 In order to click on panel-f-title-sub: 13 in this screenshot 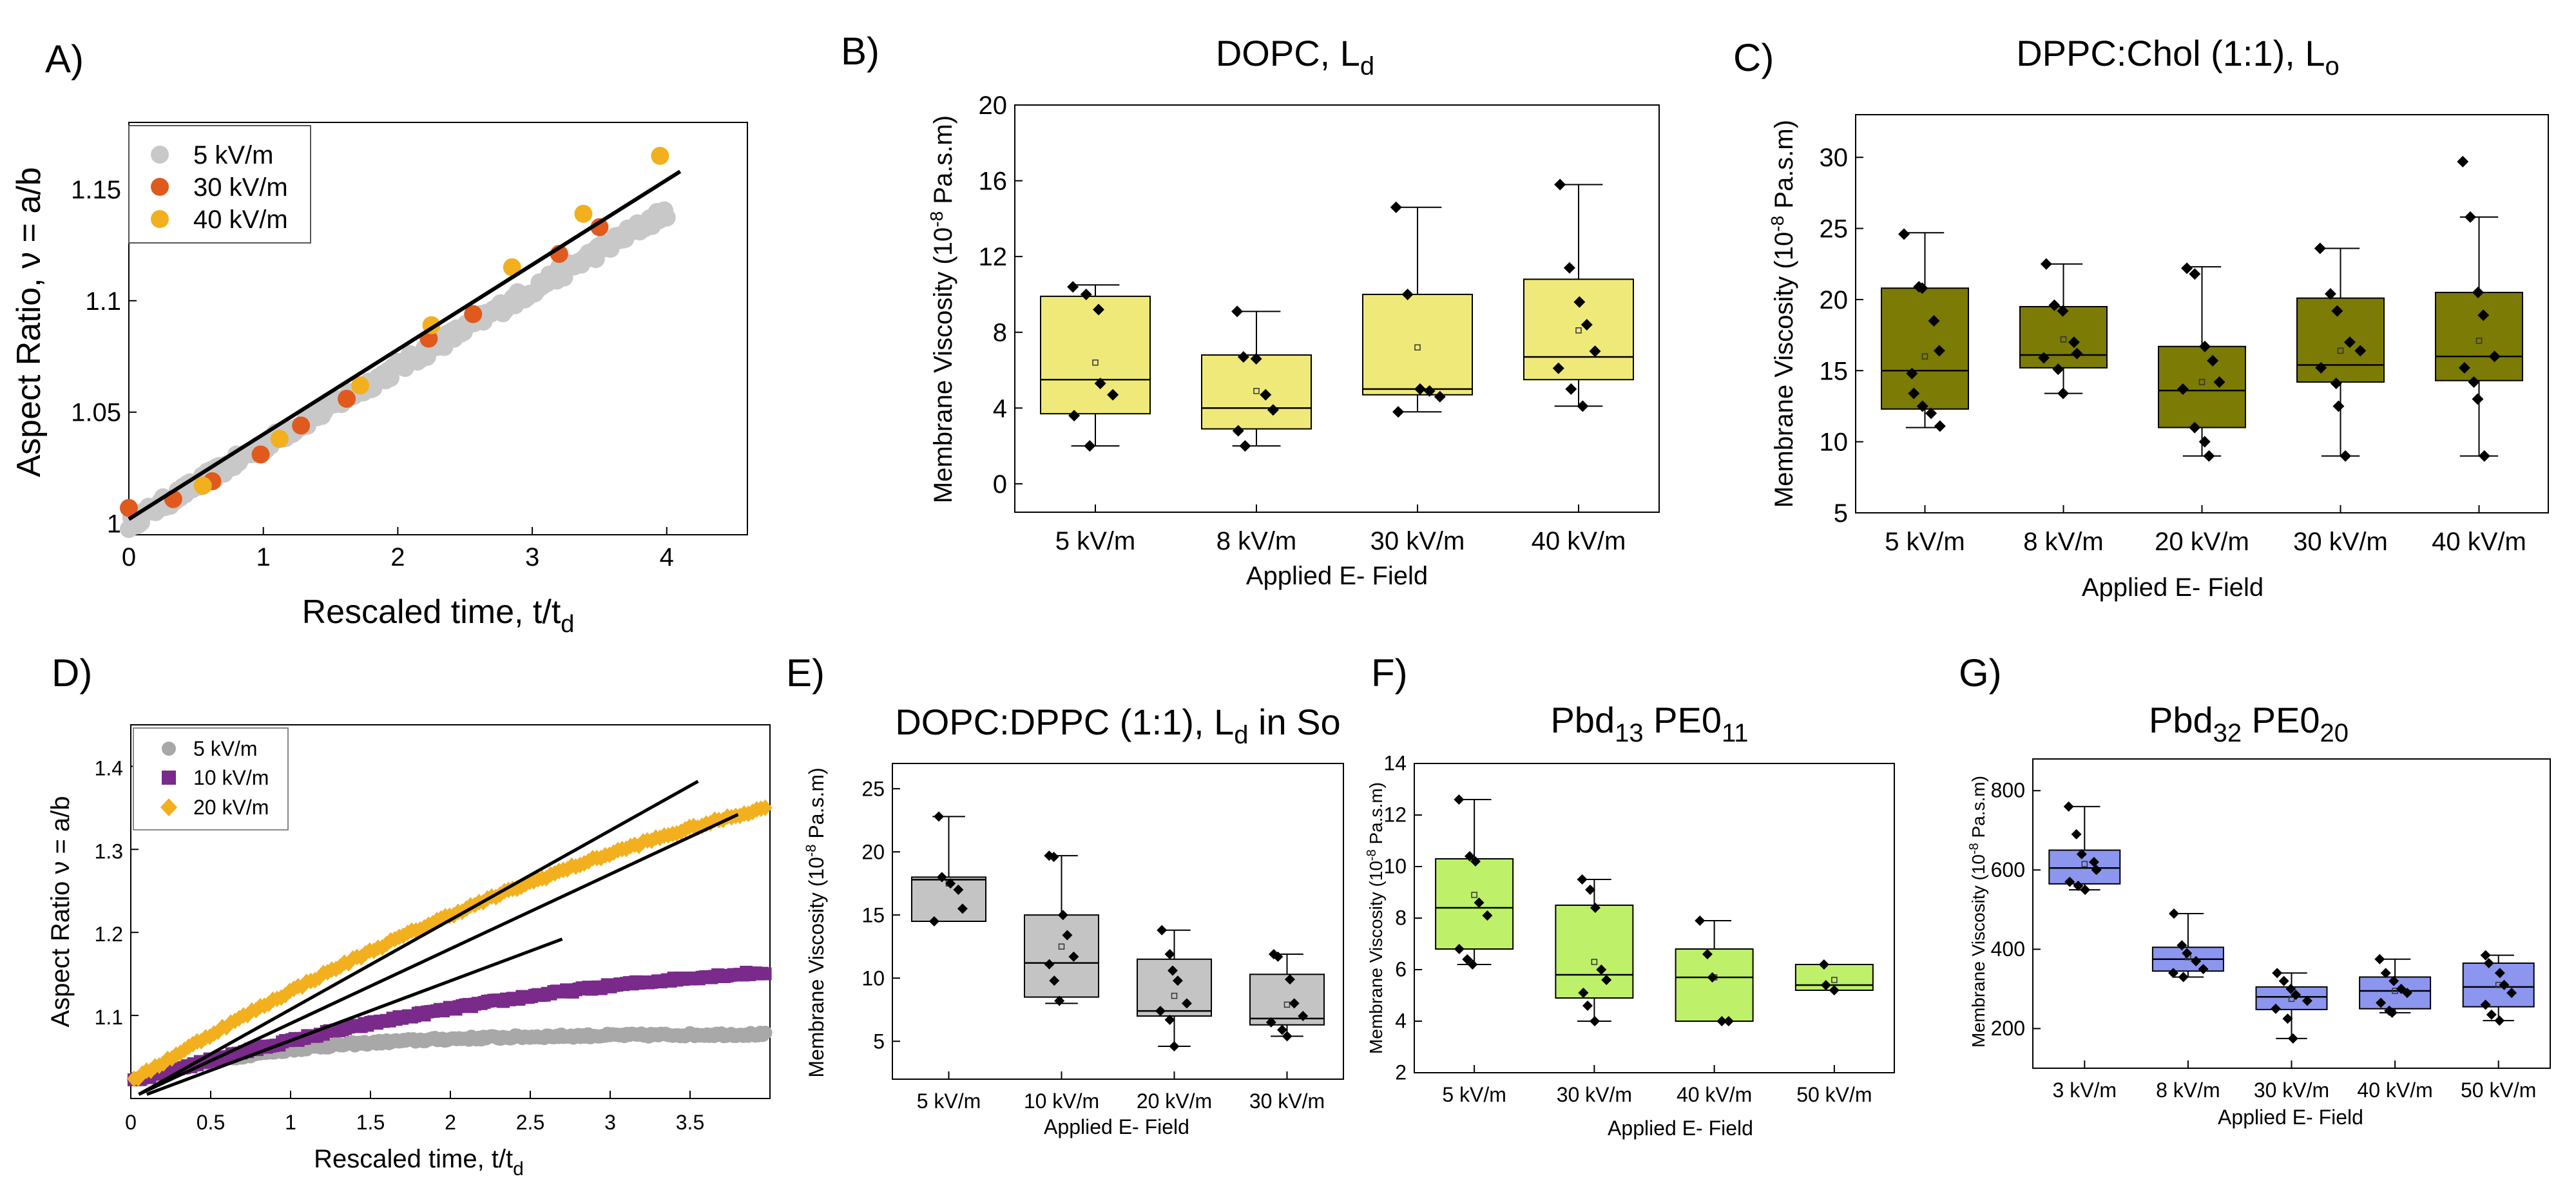, I will do `click(1630, 733)`.